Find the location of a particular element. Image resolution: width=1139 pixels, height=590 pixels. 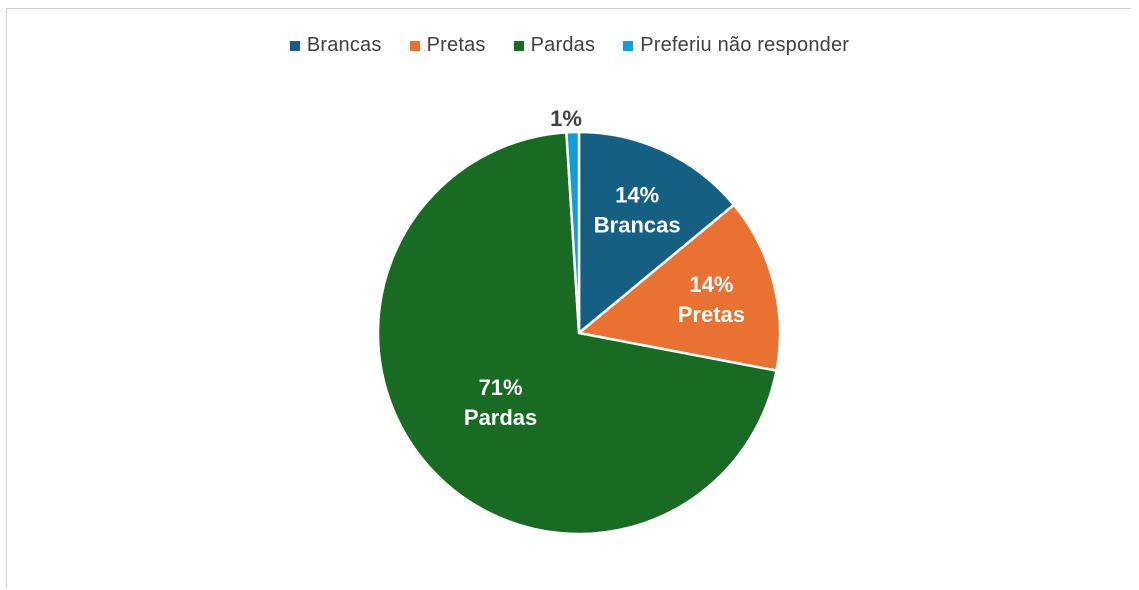

legend-item-pardas: Pardas is located at coordinates (554, 45).